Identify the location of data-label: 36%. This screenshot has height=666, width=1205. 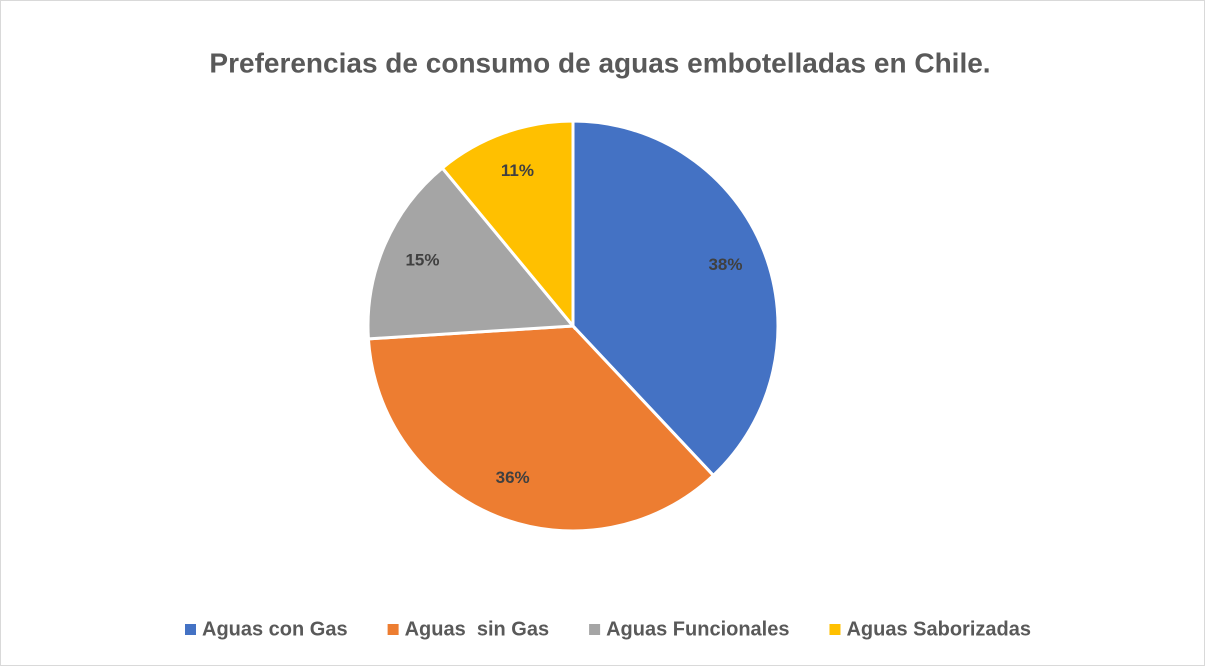
(513, 477).